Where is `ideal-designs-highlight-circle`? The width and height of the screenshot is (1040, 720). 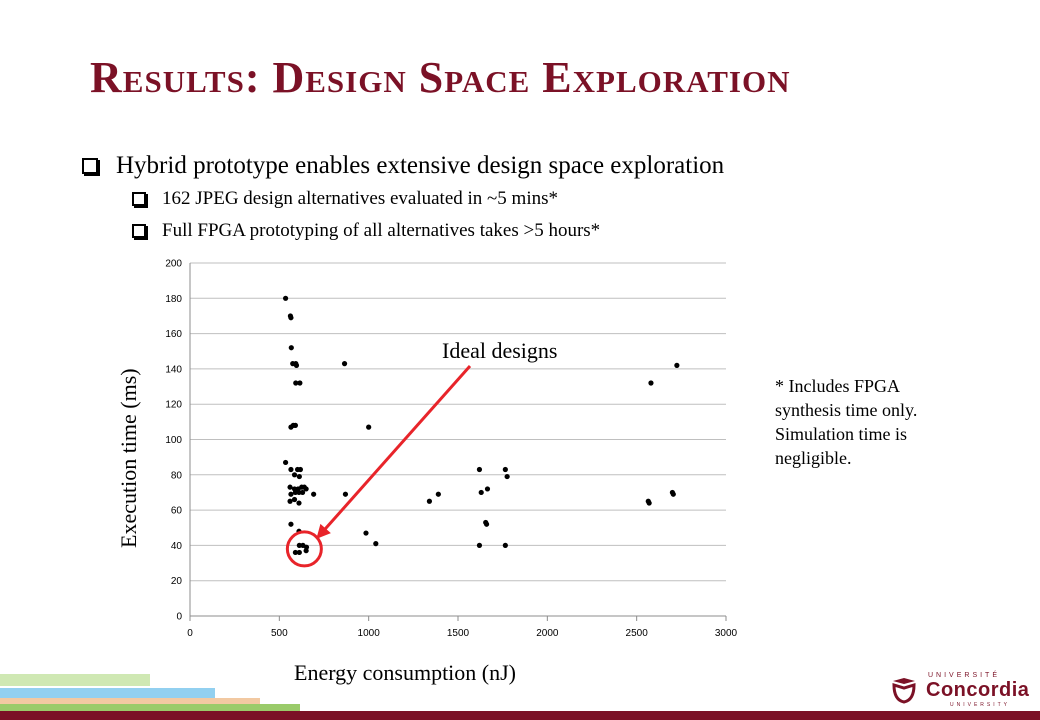
ideal-designs-highlight-circle is located at coordinates (304, 549).